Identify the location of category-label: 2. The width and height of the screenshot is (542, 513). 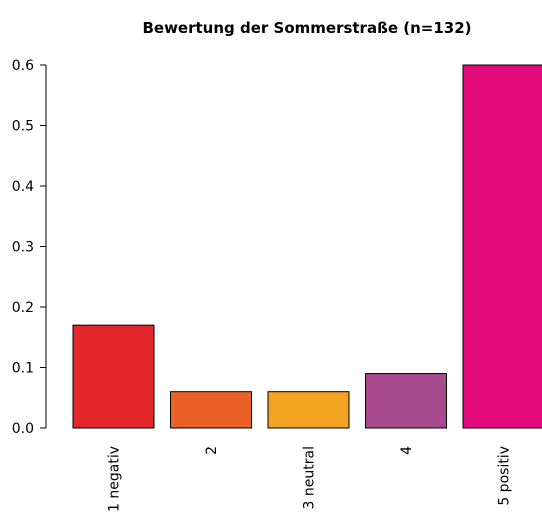
(212, 450).